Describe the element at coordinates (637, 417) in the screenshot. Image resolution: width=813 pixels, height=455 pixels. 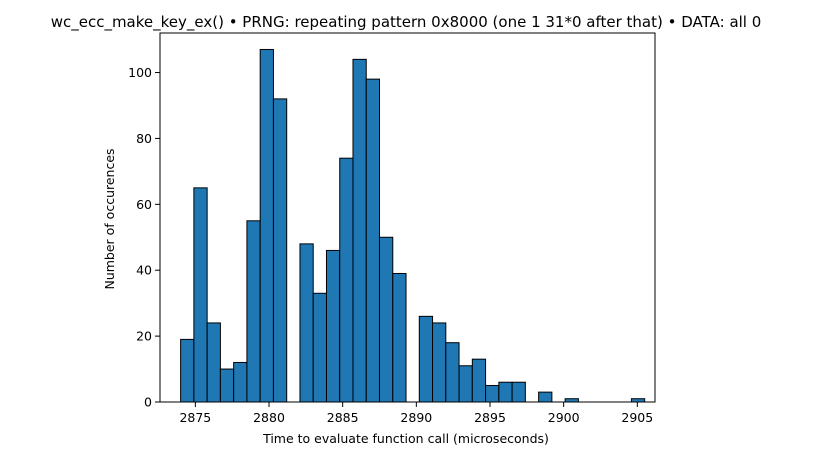
I see `x-tick-label: 2905` at that location.